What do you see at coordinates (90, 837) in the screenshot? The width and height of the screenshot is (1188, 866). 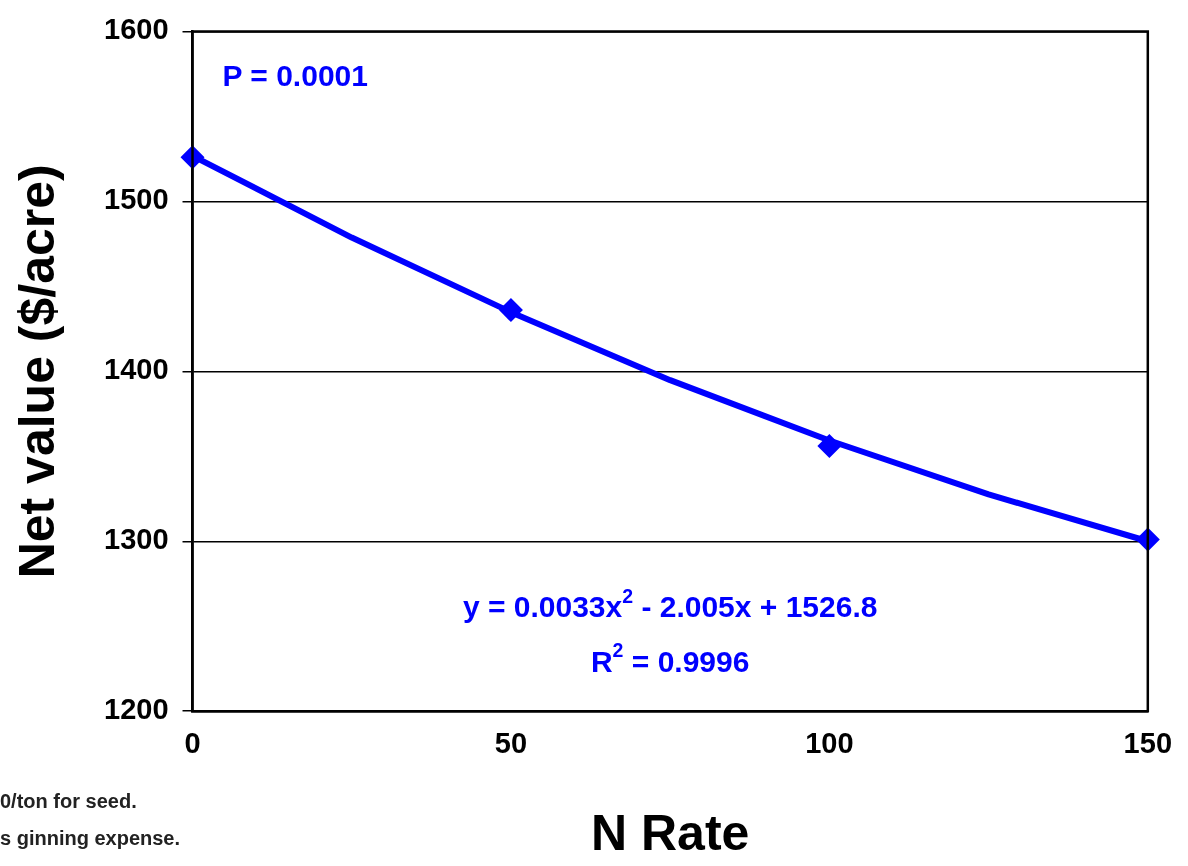 I see `text: s ginning expense.` at bounding box center [90, 837].